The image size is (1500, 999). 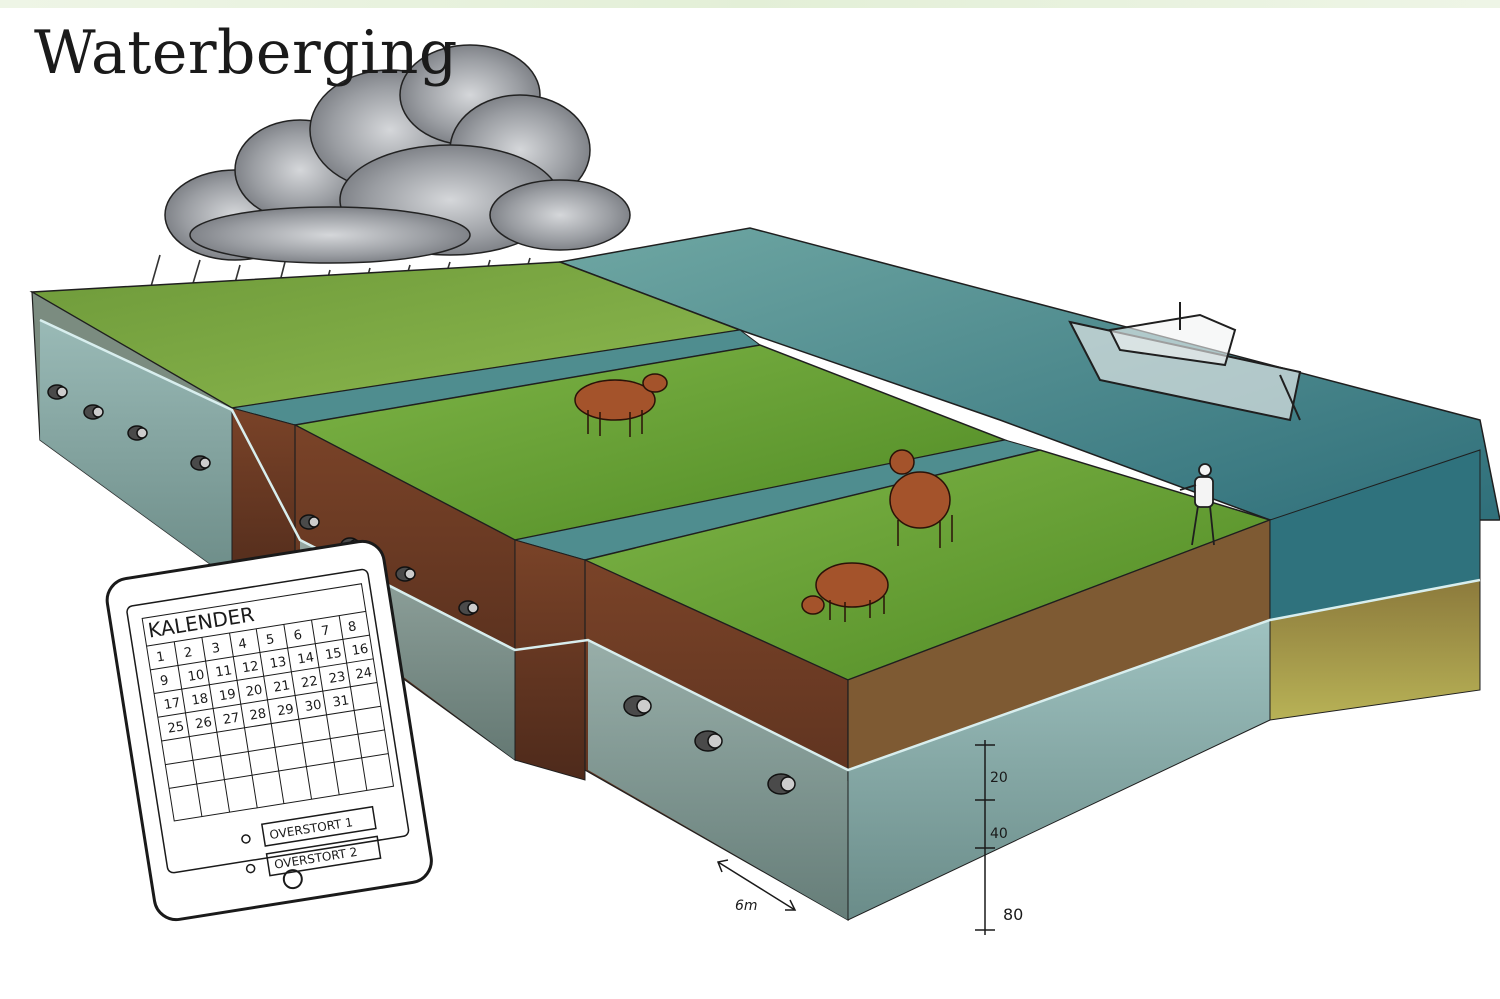 I want to click on calendar-day: 14, so click(x=305, y=658).